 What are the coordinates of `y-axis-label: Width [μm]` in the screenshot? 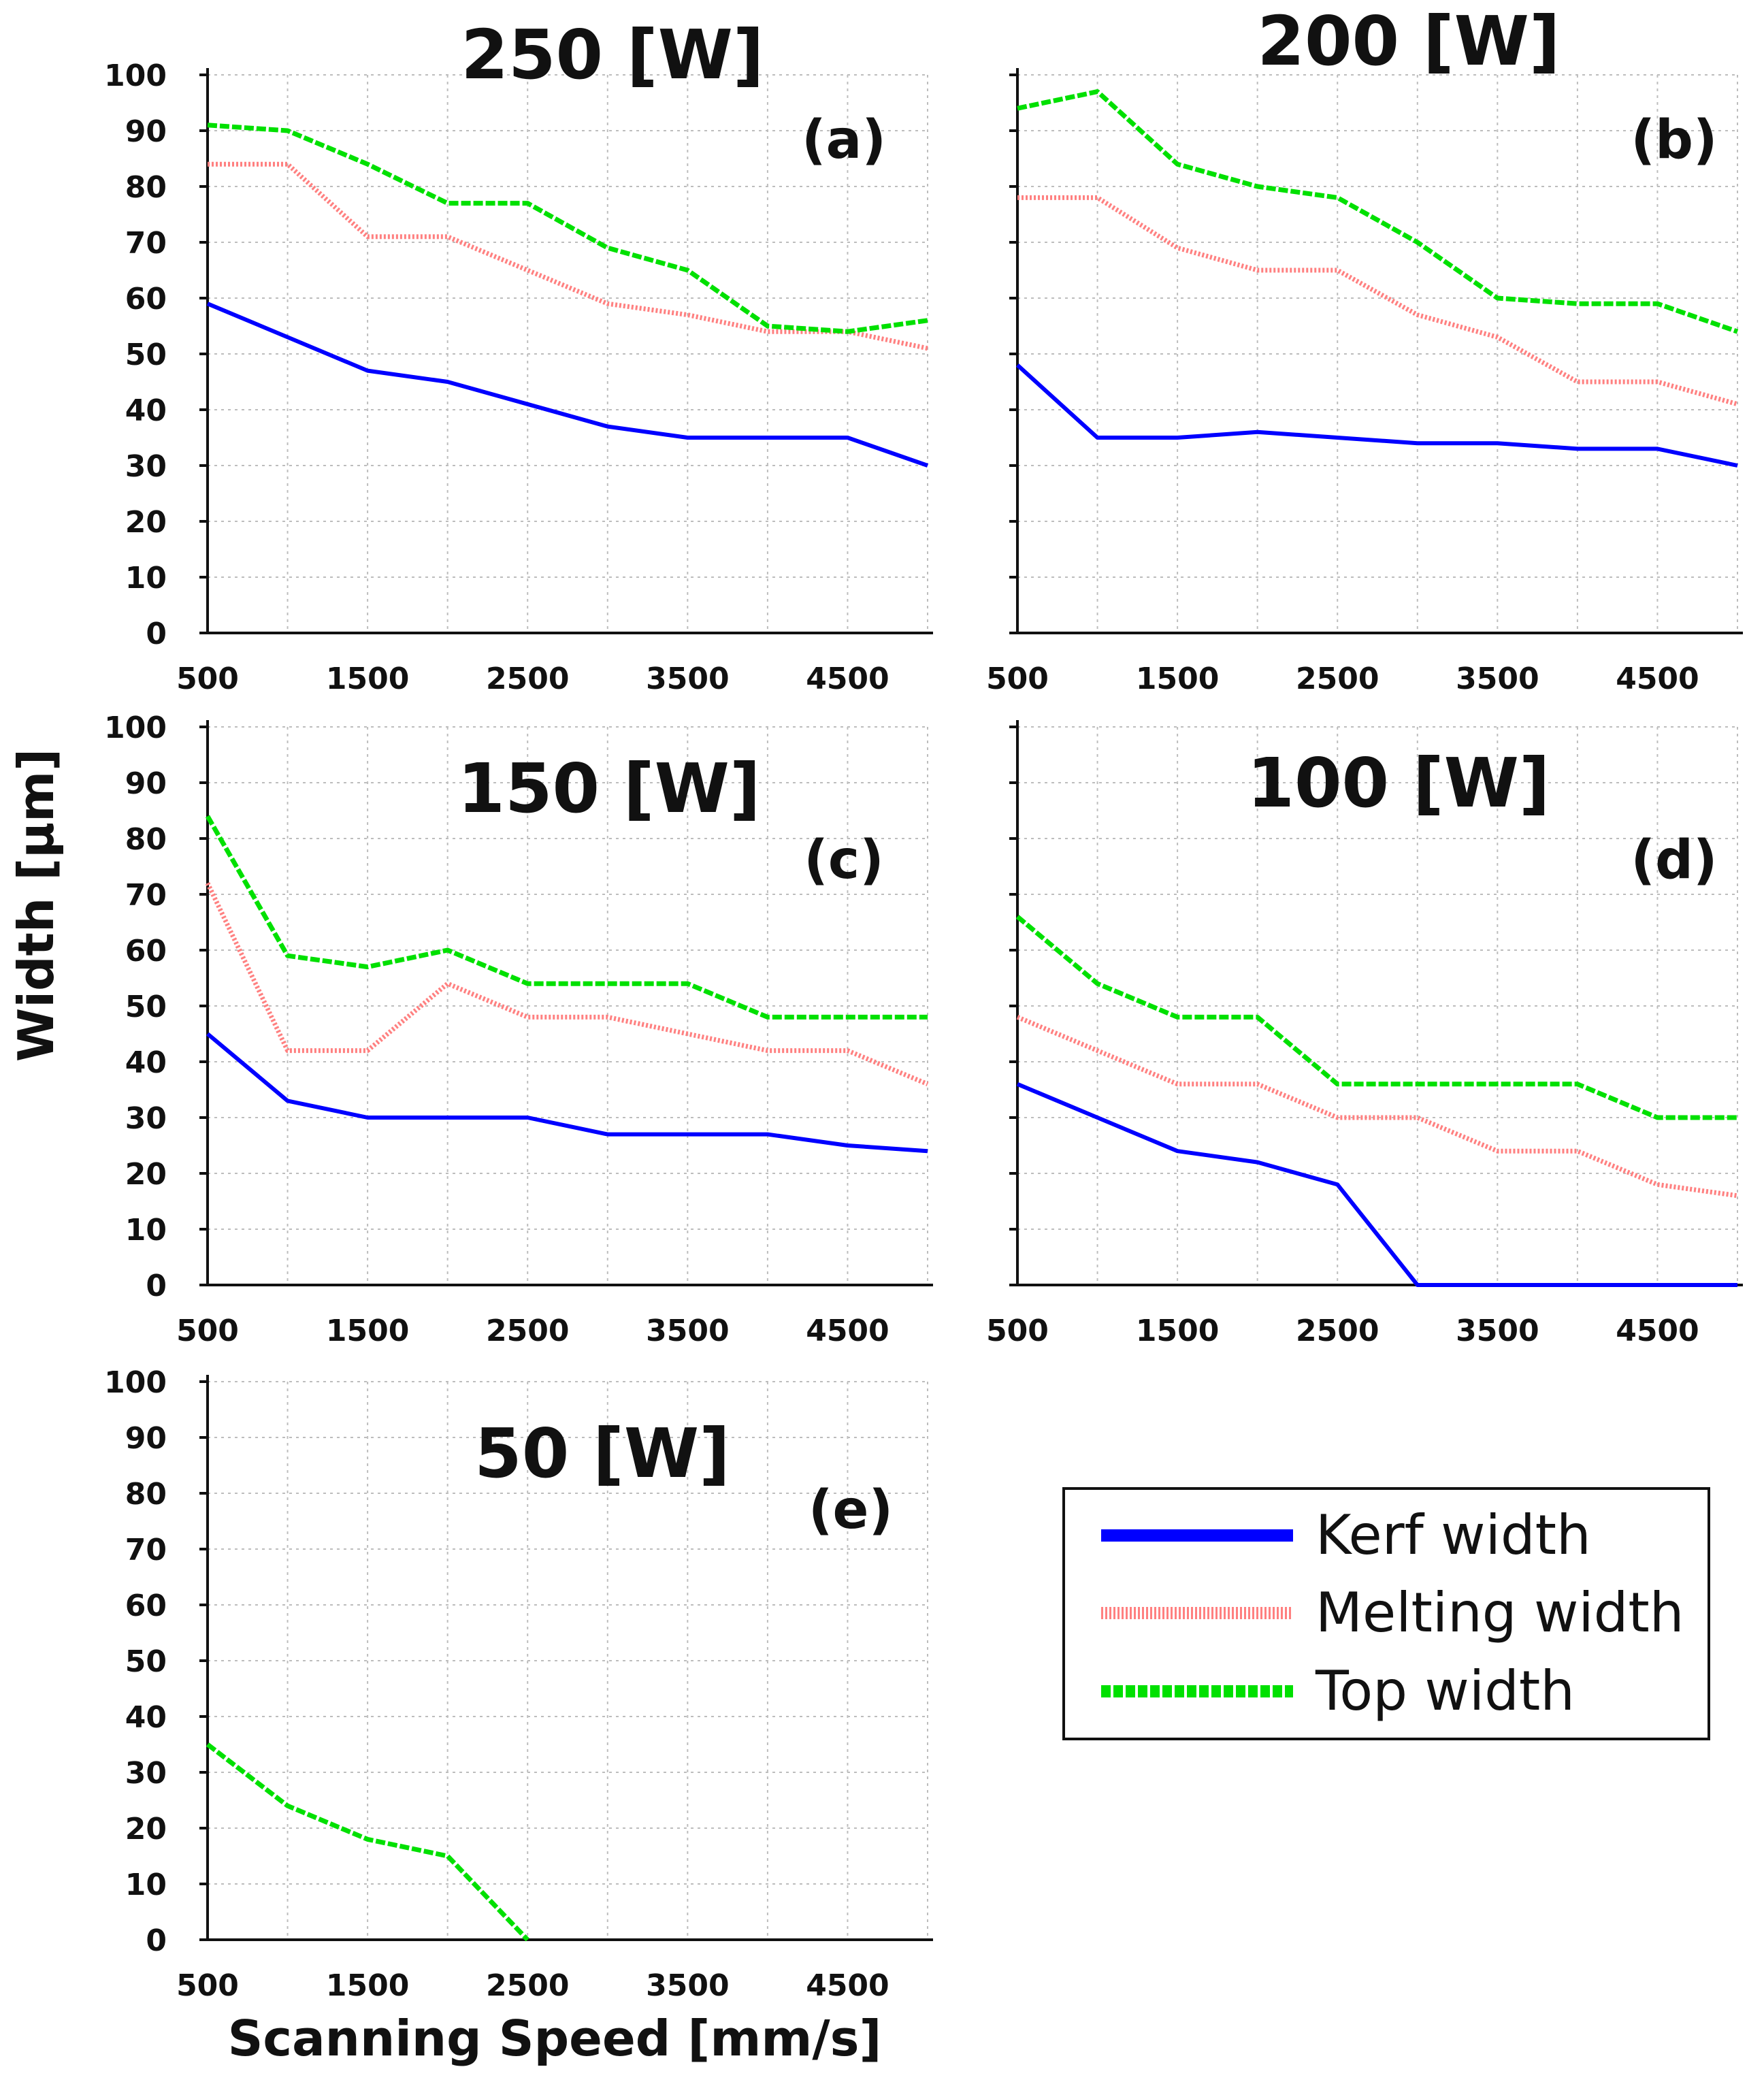 It's located at (36, 905).